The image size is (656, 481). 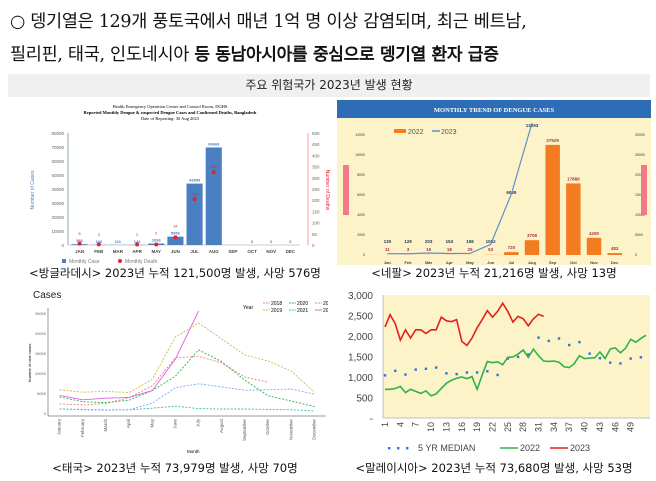 I want to click on case-label: 0, so click(x=271, y=241).